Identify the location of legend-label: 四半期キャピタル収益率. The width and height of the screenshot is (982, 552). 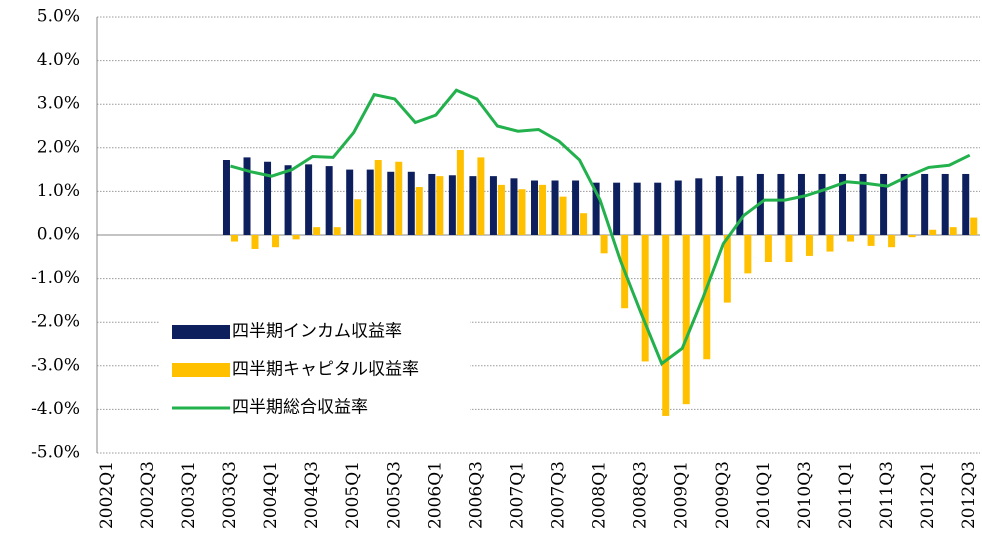
(325, 370).